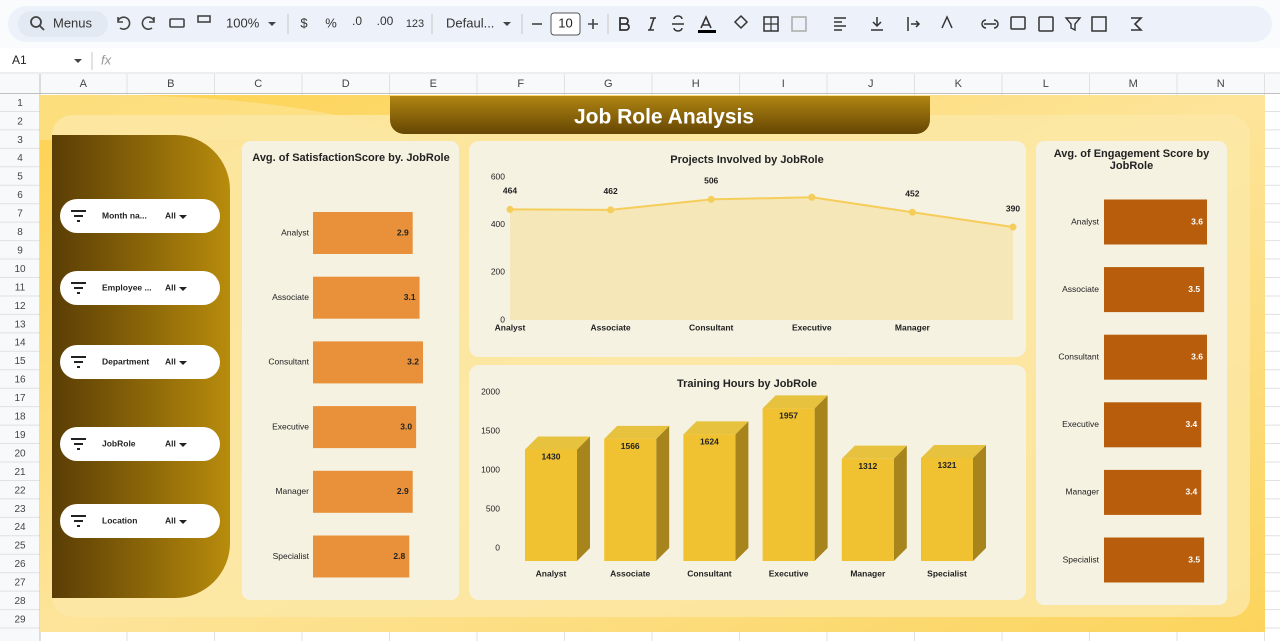 The width and height of the screenshot is (1280, 641). What do you see at coordinates (36, 22) in the screenshot?
I see `search-icon` at bounding box center [36, 22].